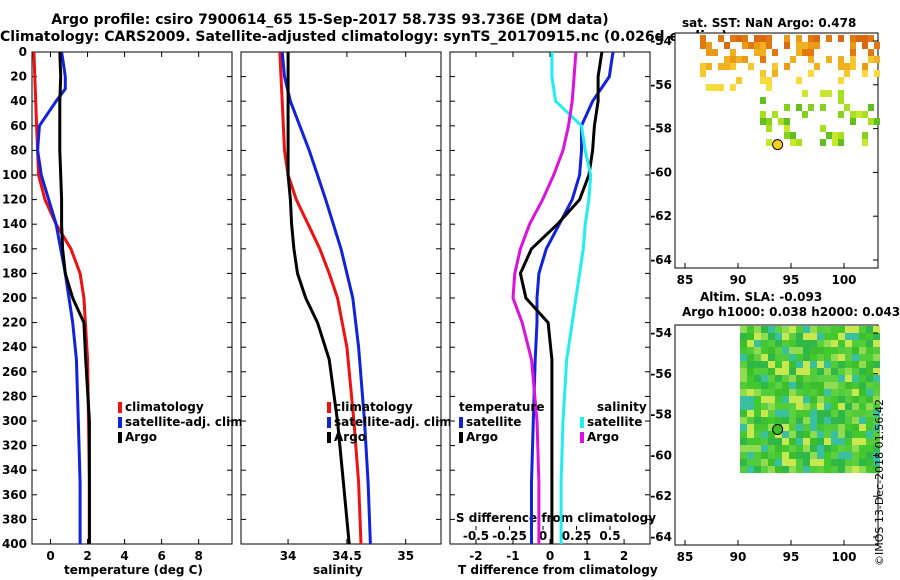  I want to click on sst-map-x-tick-label: 85, so click(685, 280).